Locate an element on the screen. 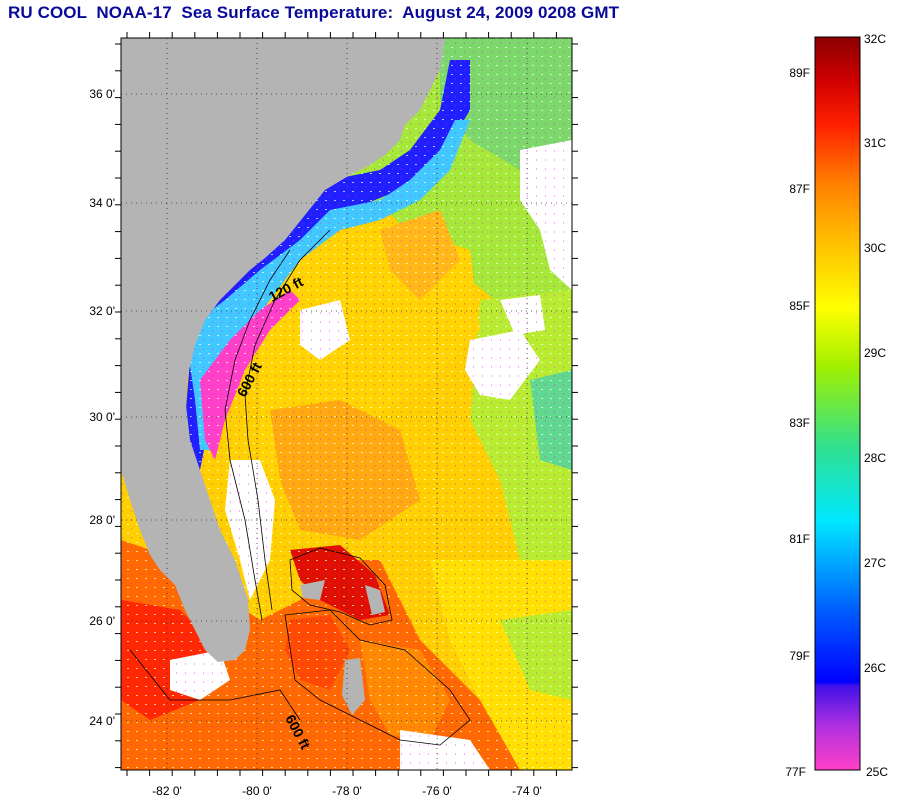 This screenshot has height=801, width=897. colorbar-celsius-label: 27C is located at coordinates (875, 563).